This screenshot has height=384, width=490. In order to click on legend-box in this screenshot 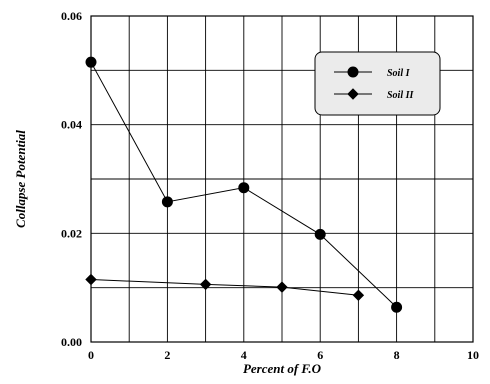, I will do `click(377, 83)`.